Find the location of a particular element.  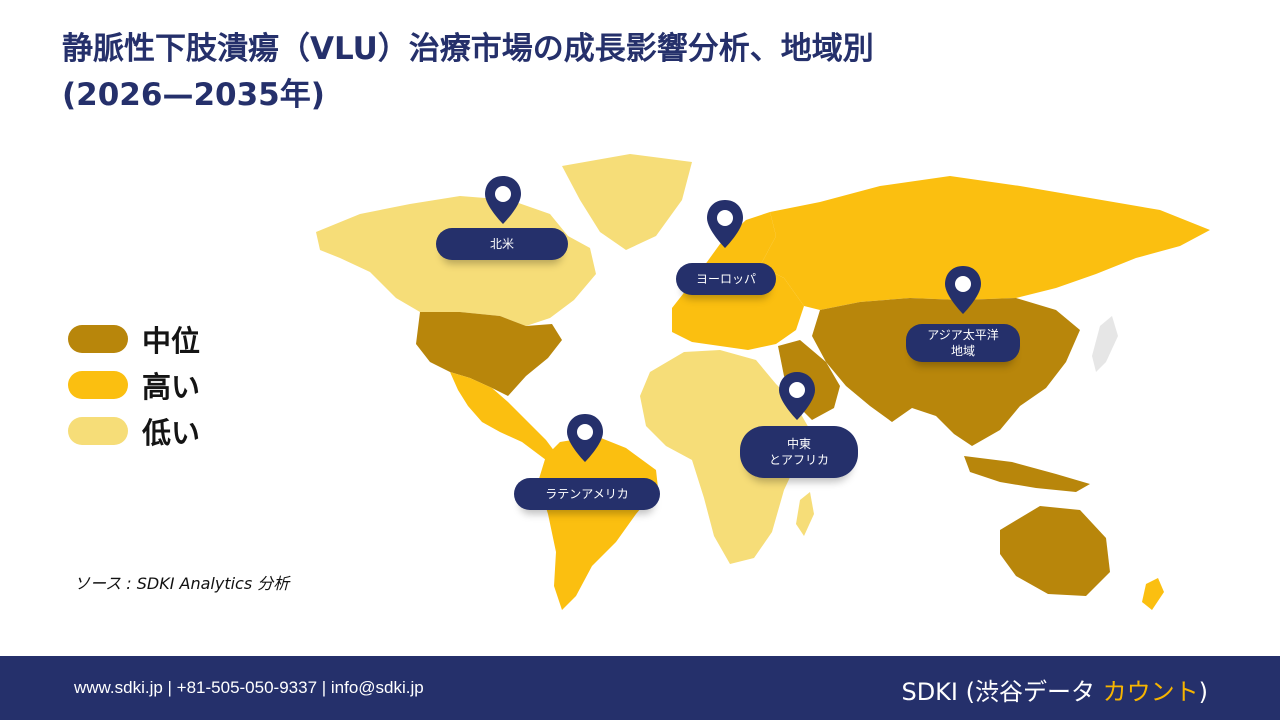

region-label-latin-america: ラテンアメリカ is located at coordinates (587, 494).